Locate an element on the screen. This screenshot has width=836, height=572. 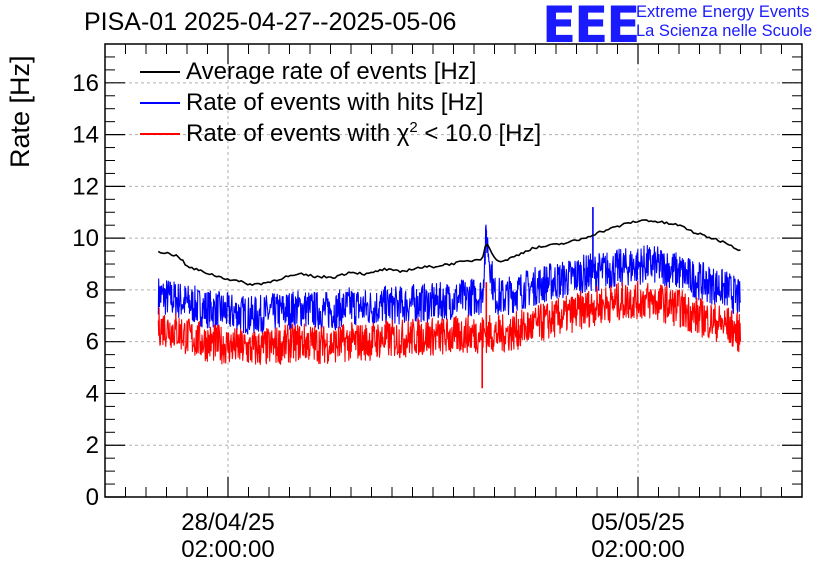
y-tick-label: 10 is located at coordinates (85, 238).